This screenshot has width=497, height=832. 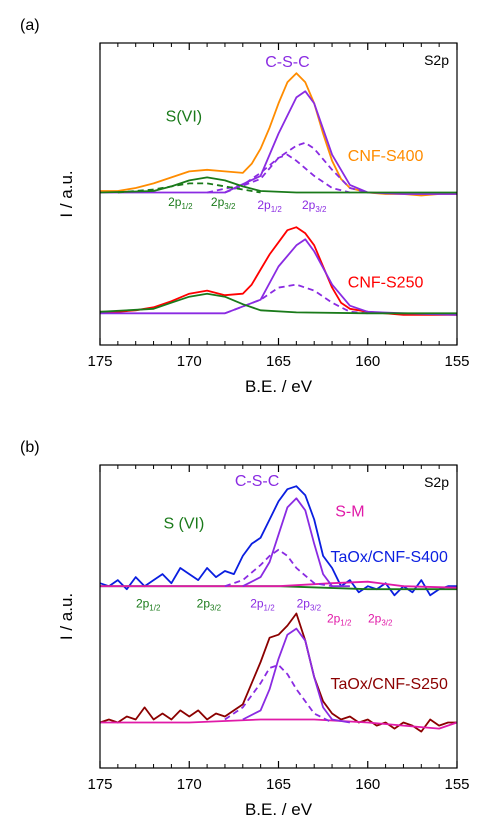 I want to click on annotation-label: S-M, so click(x=349, y=512).